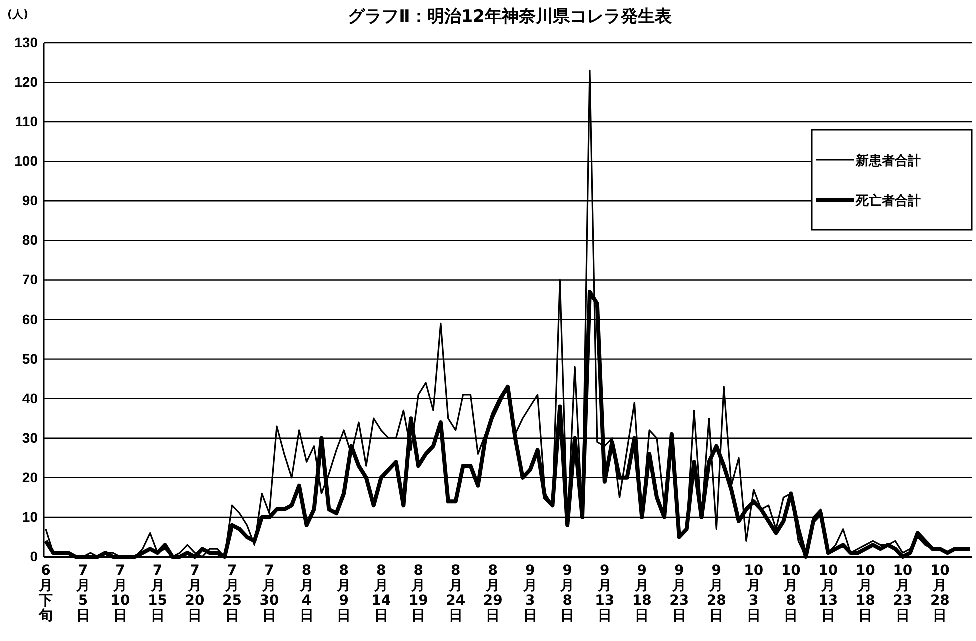  Describe the element at coordinates (418, 593) in the screenshot. I see `x-tick-label: 8月19日` at that location.